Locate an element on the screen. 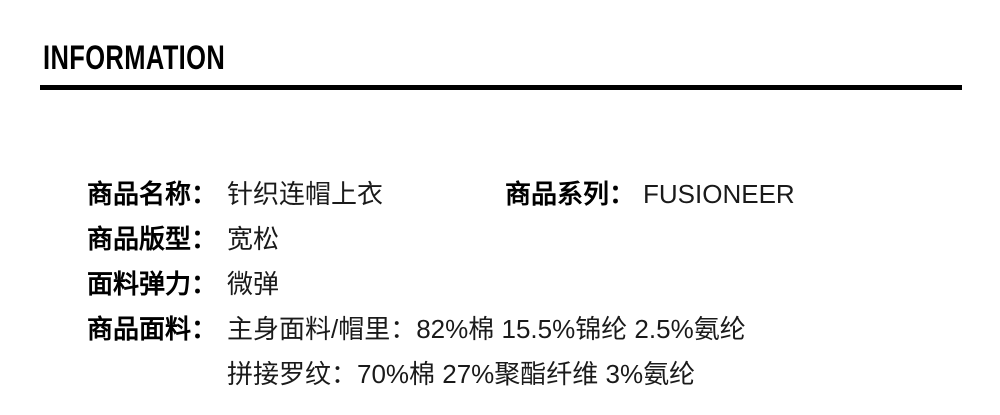  info-row-stretch: 面料弹力： 微弹 is located at coordinates (416, 284).